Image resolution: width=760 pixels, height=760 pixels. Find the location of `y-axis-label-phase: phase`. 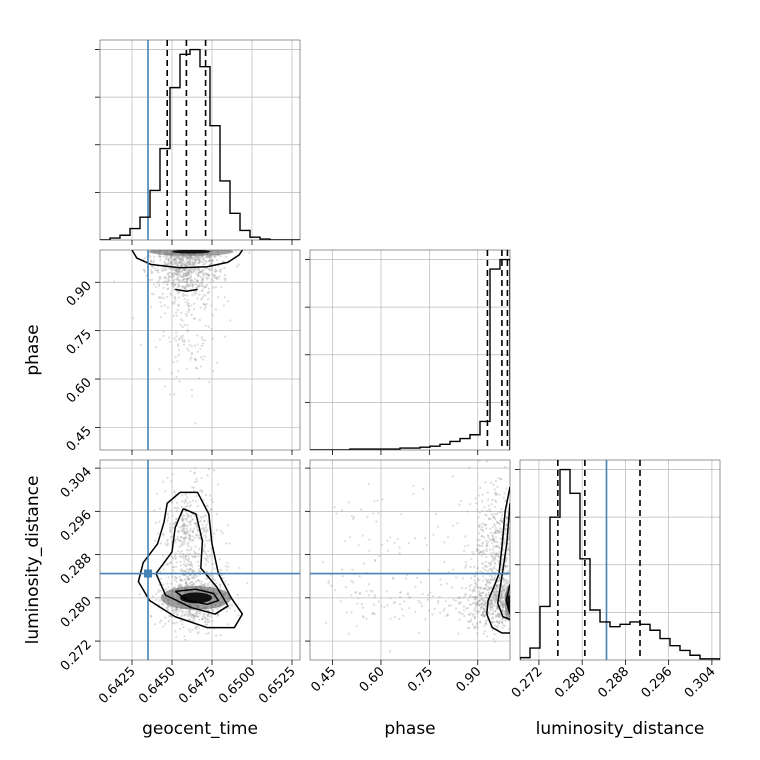

y-axis-label-phase: phase is located at coordinates (33, 349).